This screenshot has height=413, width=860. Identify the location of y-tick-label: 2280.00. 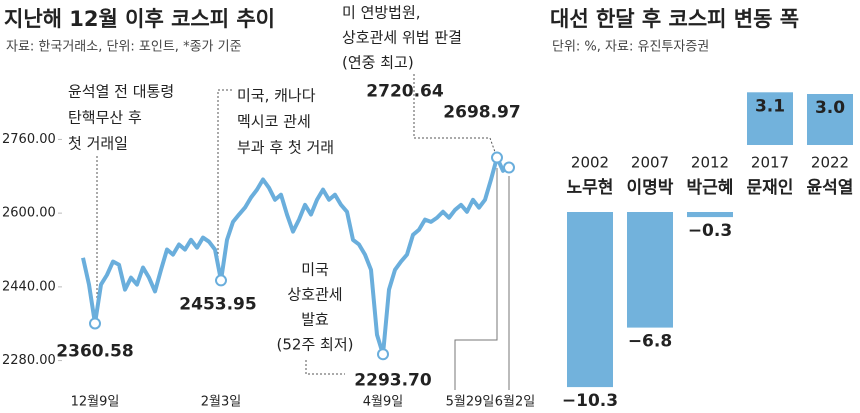
(29, 360).